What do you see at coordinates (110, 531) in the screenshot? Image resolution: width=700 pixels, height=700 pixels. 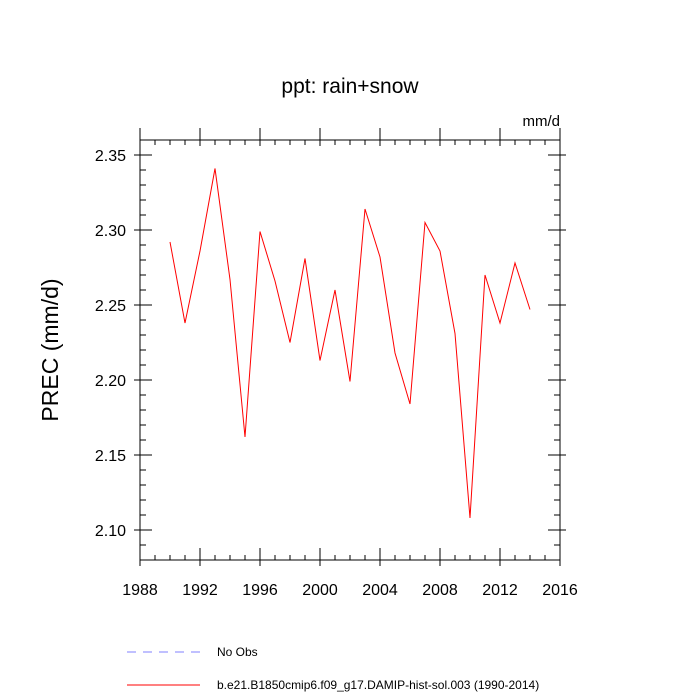 I see `y-tick-label: 2.10` at bounding box center [110, 531].